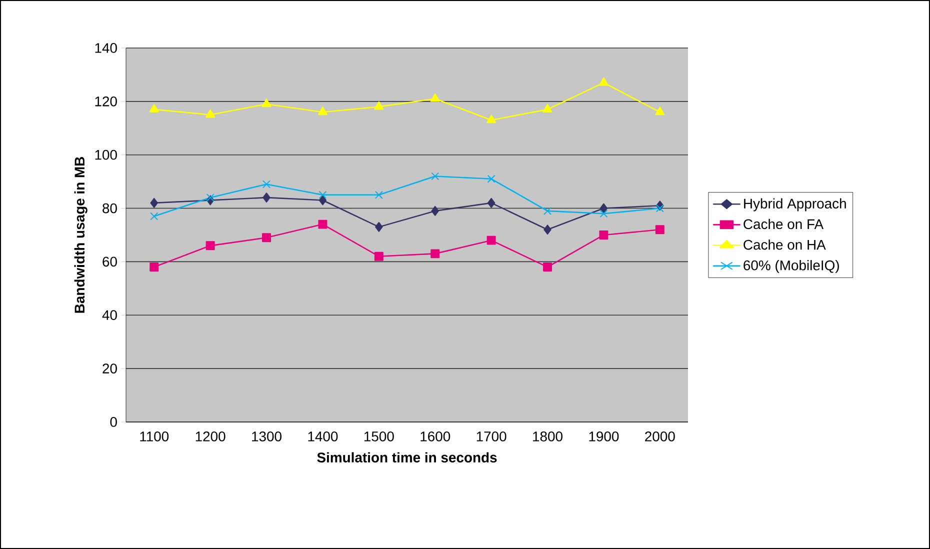 The image size is (930, 549). I want to click on x-tick-label: 1600, so click(435, 436).